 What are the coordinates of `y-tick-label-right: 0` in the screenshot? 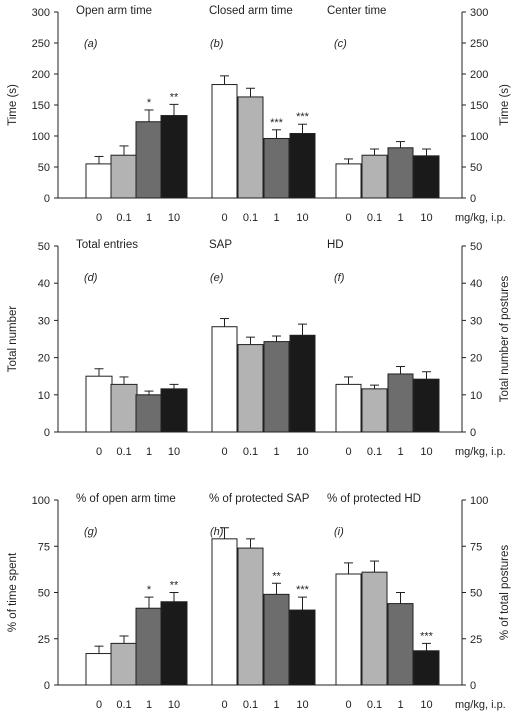 It's located at (473, 686).